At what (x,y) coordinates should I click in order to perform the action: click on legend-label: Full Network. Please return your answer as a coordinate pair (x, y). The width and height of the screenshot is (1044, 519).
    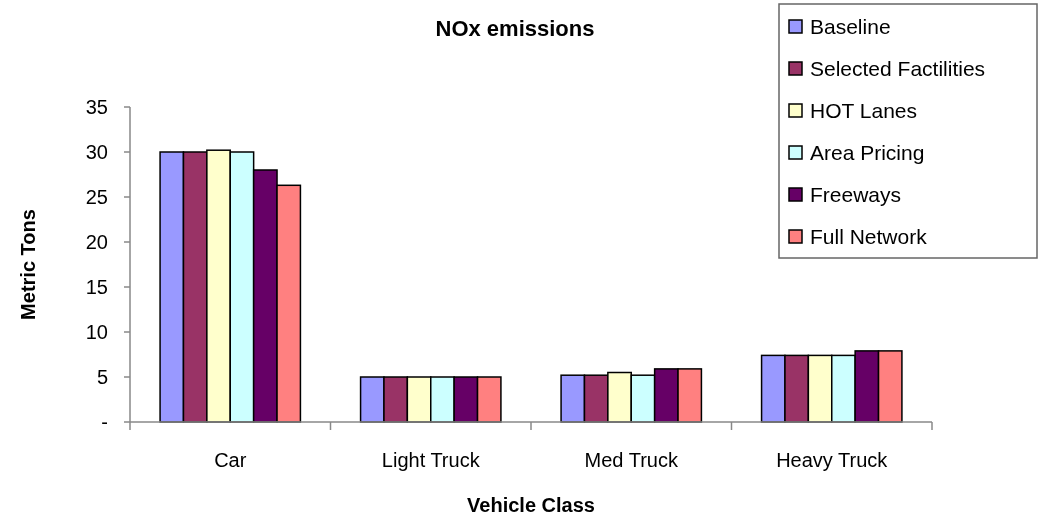
    Looking at the image, I should click on (869, 237).